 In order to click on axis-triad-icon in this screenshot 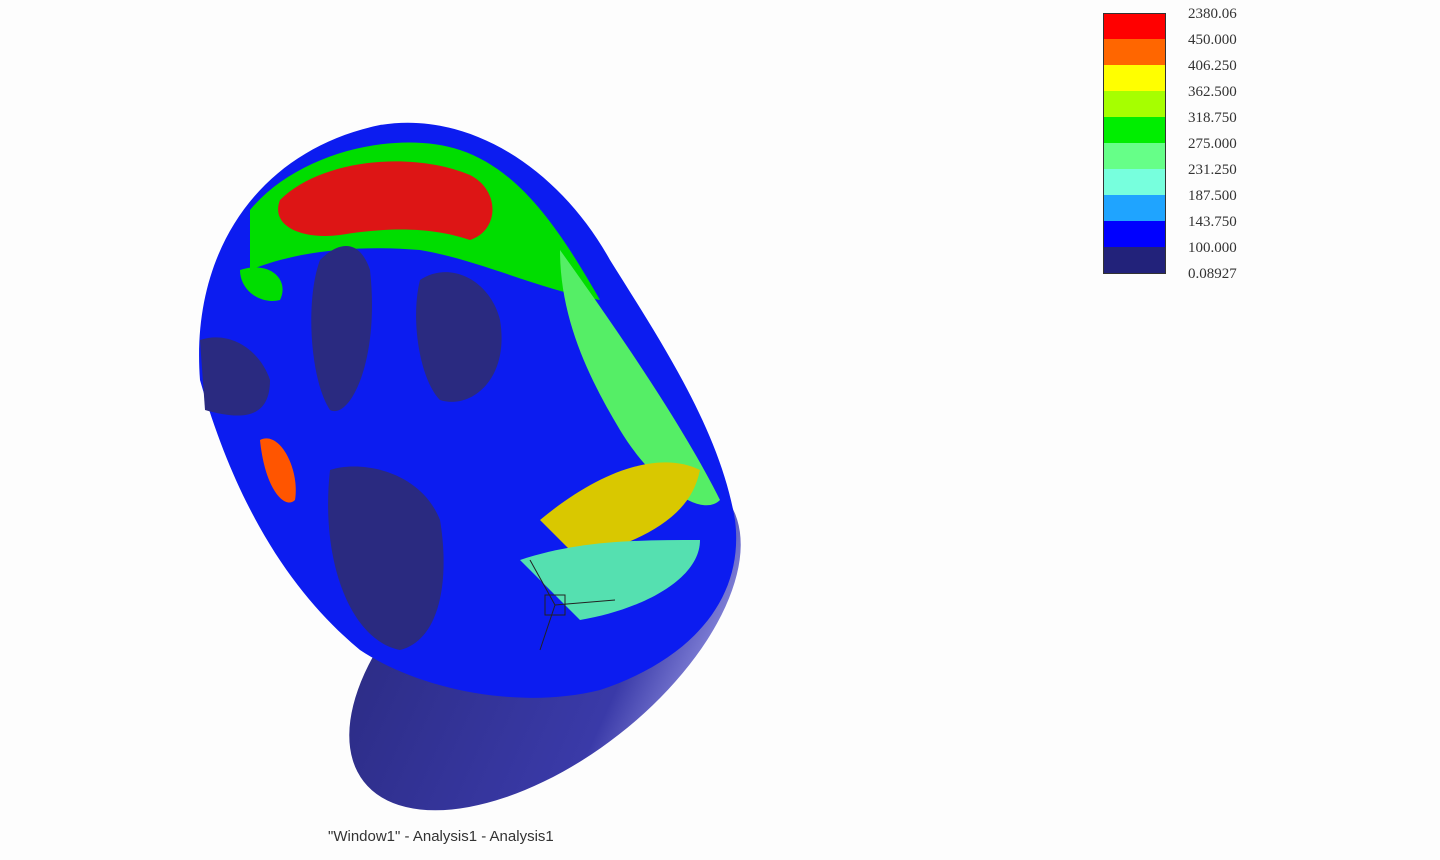, I will do `click(572, 605)`.